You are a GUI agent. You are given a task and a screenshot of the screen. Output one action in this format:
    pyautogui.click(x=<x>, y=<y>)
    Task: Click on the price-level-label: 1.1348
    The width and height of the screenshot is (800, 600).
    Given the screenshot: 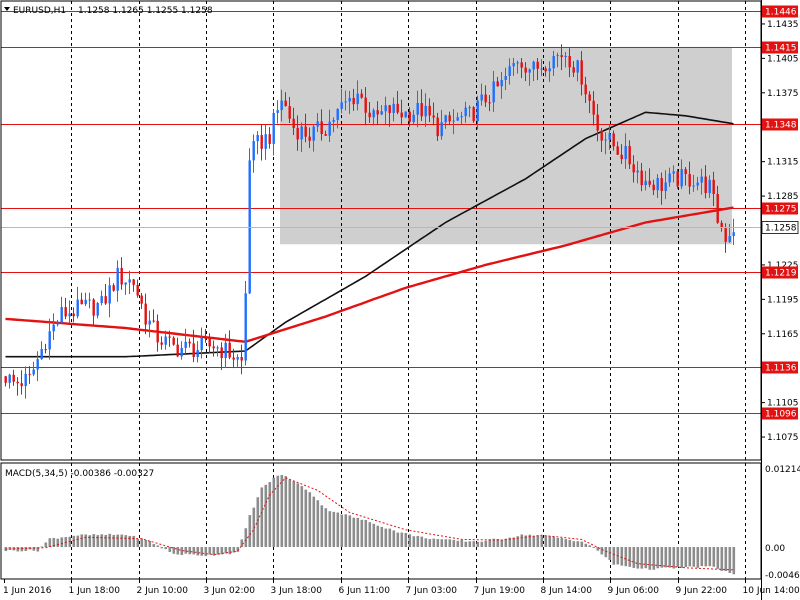 What is the action you would take?
    pyautogui.click(x=781, y=126)
    